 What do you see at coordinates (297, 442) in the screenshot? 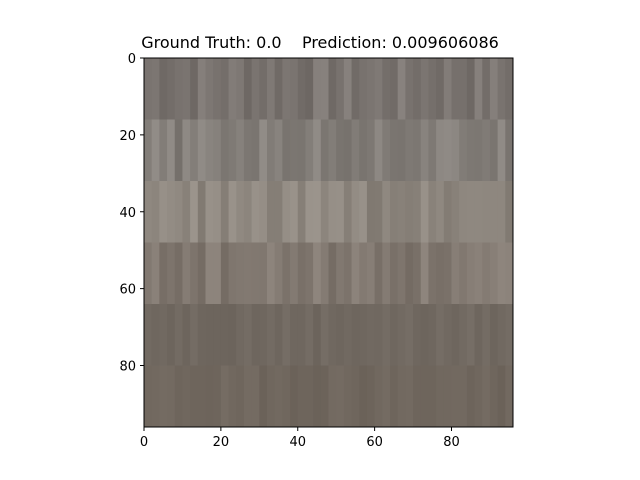
I see `x-tick-label: 40` at bounding box center [297, 442].